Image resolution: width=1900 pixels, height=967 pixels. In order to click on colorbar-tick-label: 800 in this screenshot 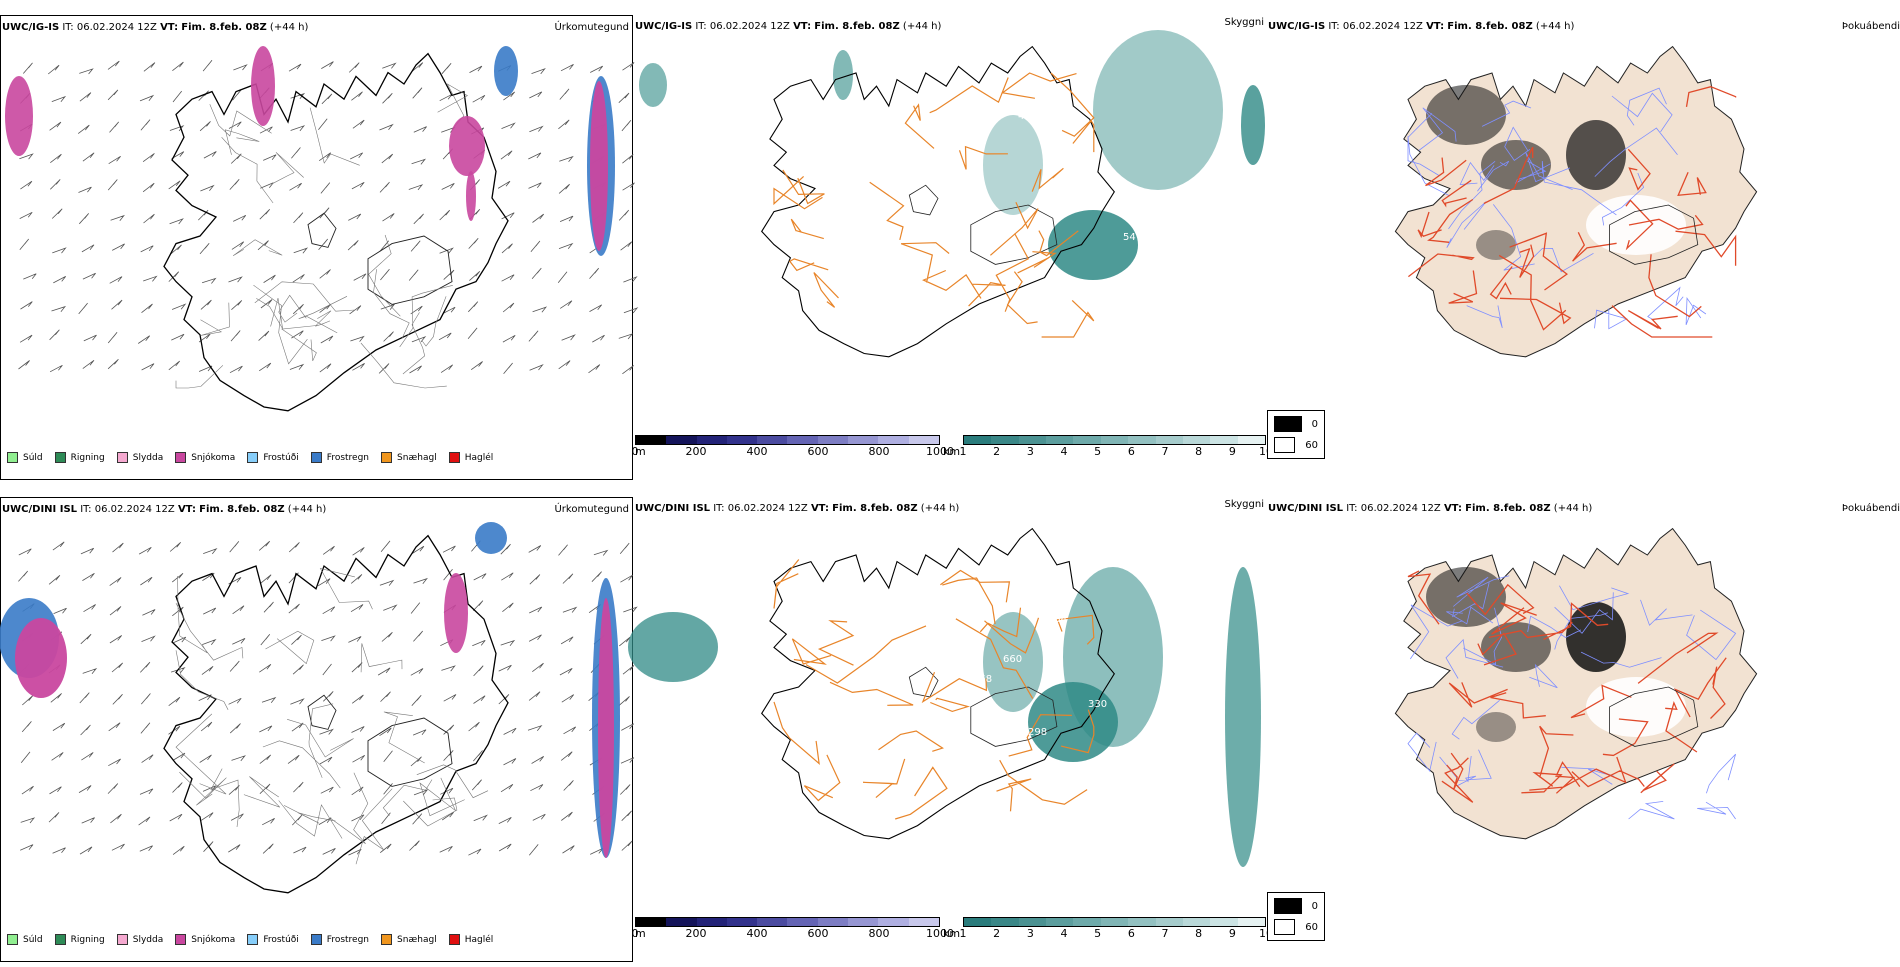, I will do `click(879, 451)`.